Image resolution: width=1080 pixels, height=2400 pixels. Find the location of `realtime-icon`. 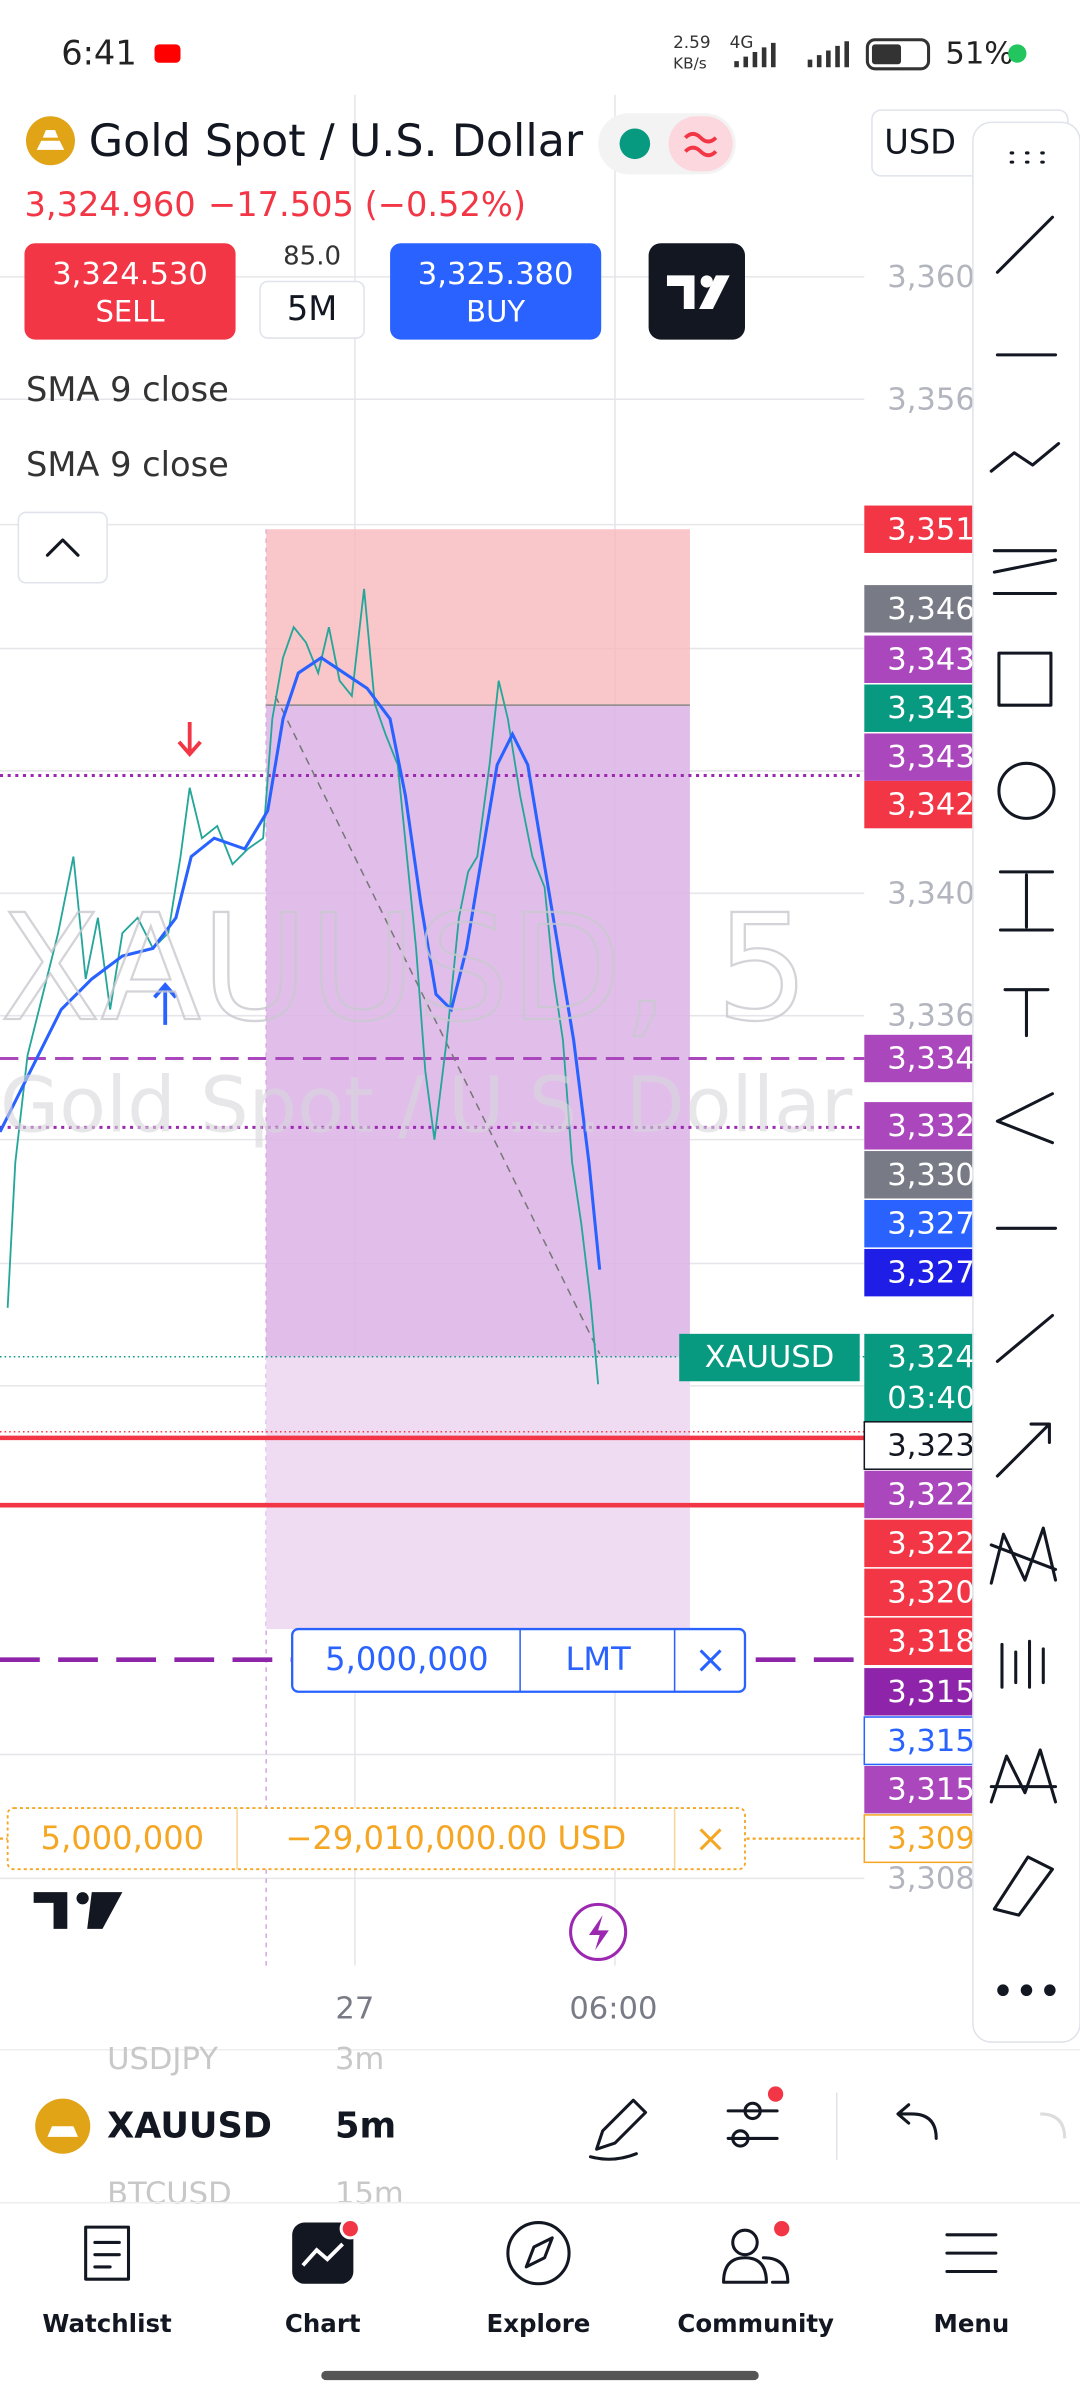

realtime-icon is located at coordinates (700, 144).